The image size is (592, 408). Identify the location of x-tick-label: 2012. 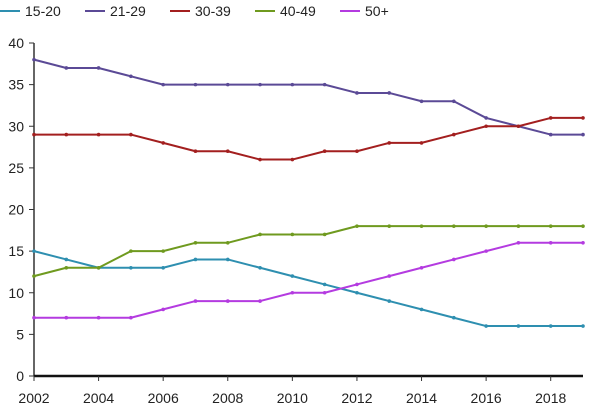
(356, 398).